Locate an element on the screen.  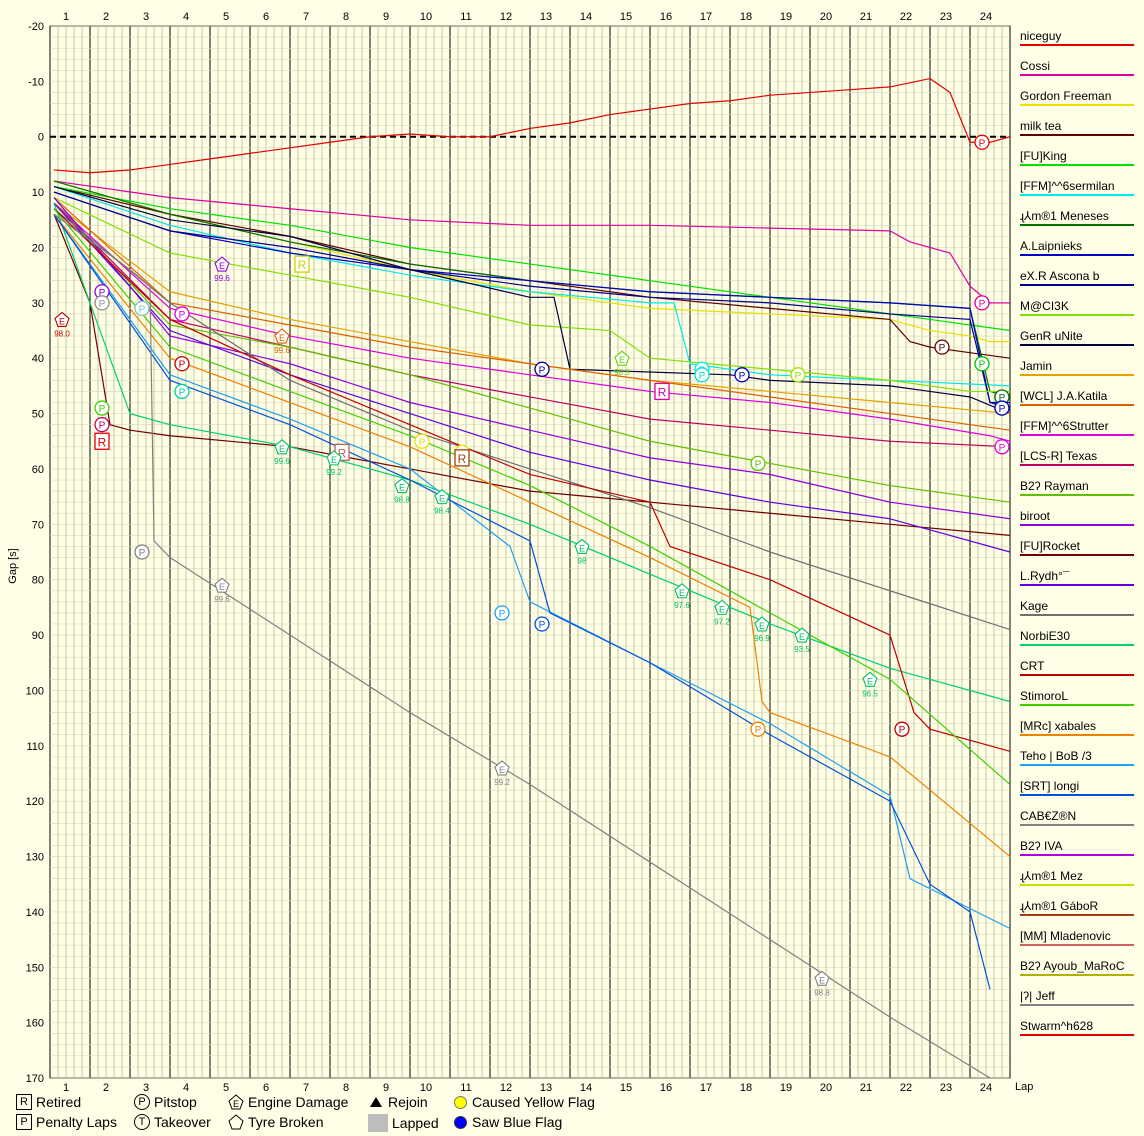
engine-damage-icon: E is located at coordinates (236, 1102).